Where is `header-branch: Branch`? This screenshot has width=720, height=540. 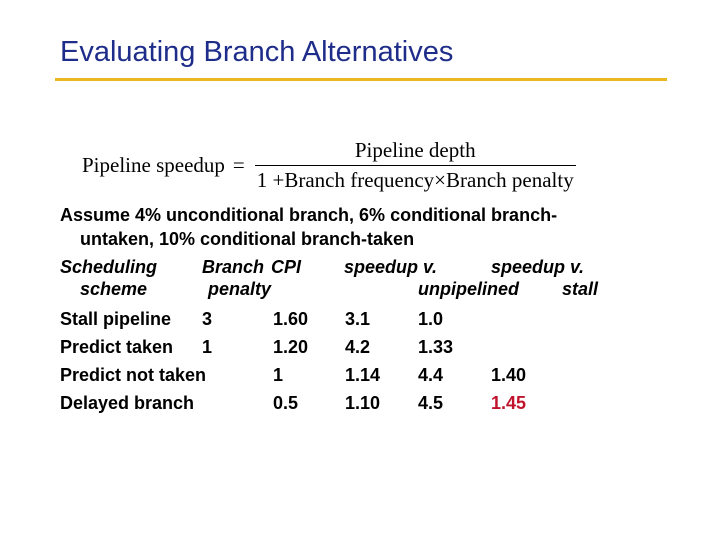
header-branch: Branch is located at coordinates (233, 267).